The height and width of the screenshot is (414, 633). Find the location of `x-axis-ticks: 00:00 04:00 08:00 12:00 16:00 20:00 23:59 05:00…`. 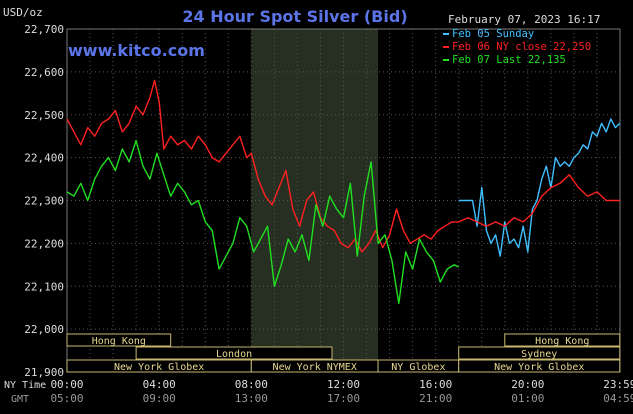

x-axis-ticks: 00:00 04:00 08:00 12:00 16:00 20:00 23:59 05:00… is located at coordinates (341, 391).